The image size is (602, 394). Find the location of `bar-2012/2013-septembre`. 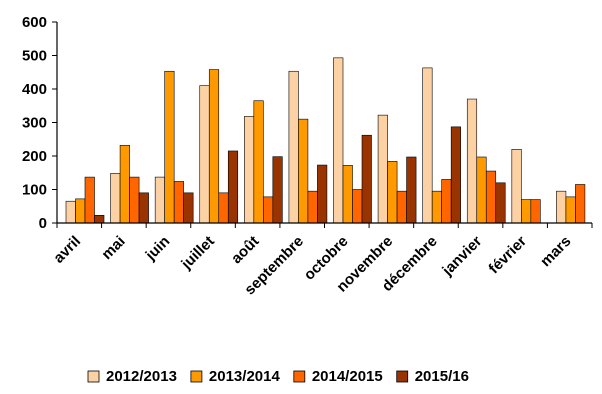

bar-2012/2013-septembre is located at coordinates (293, 147).